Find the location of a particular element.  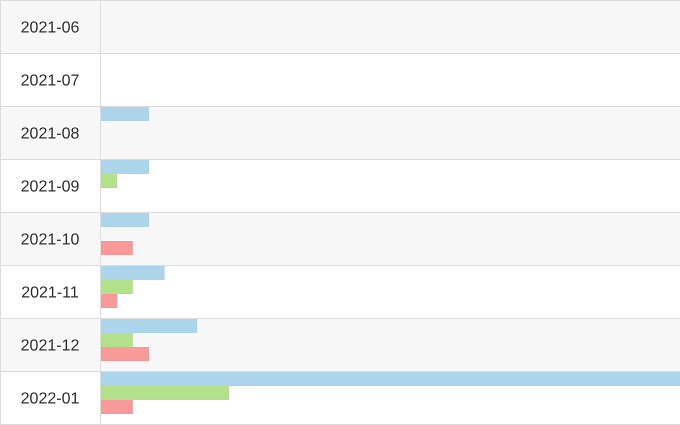

y-tick-label: 2022-01 is located at coordinates (50, 399).